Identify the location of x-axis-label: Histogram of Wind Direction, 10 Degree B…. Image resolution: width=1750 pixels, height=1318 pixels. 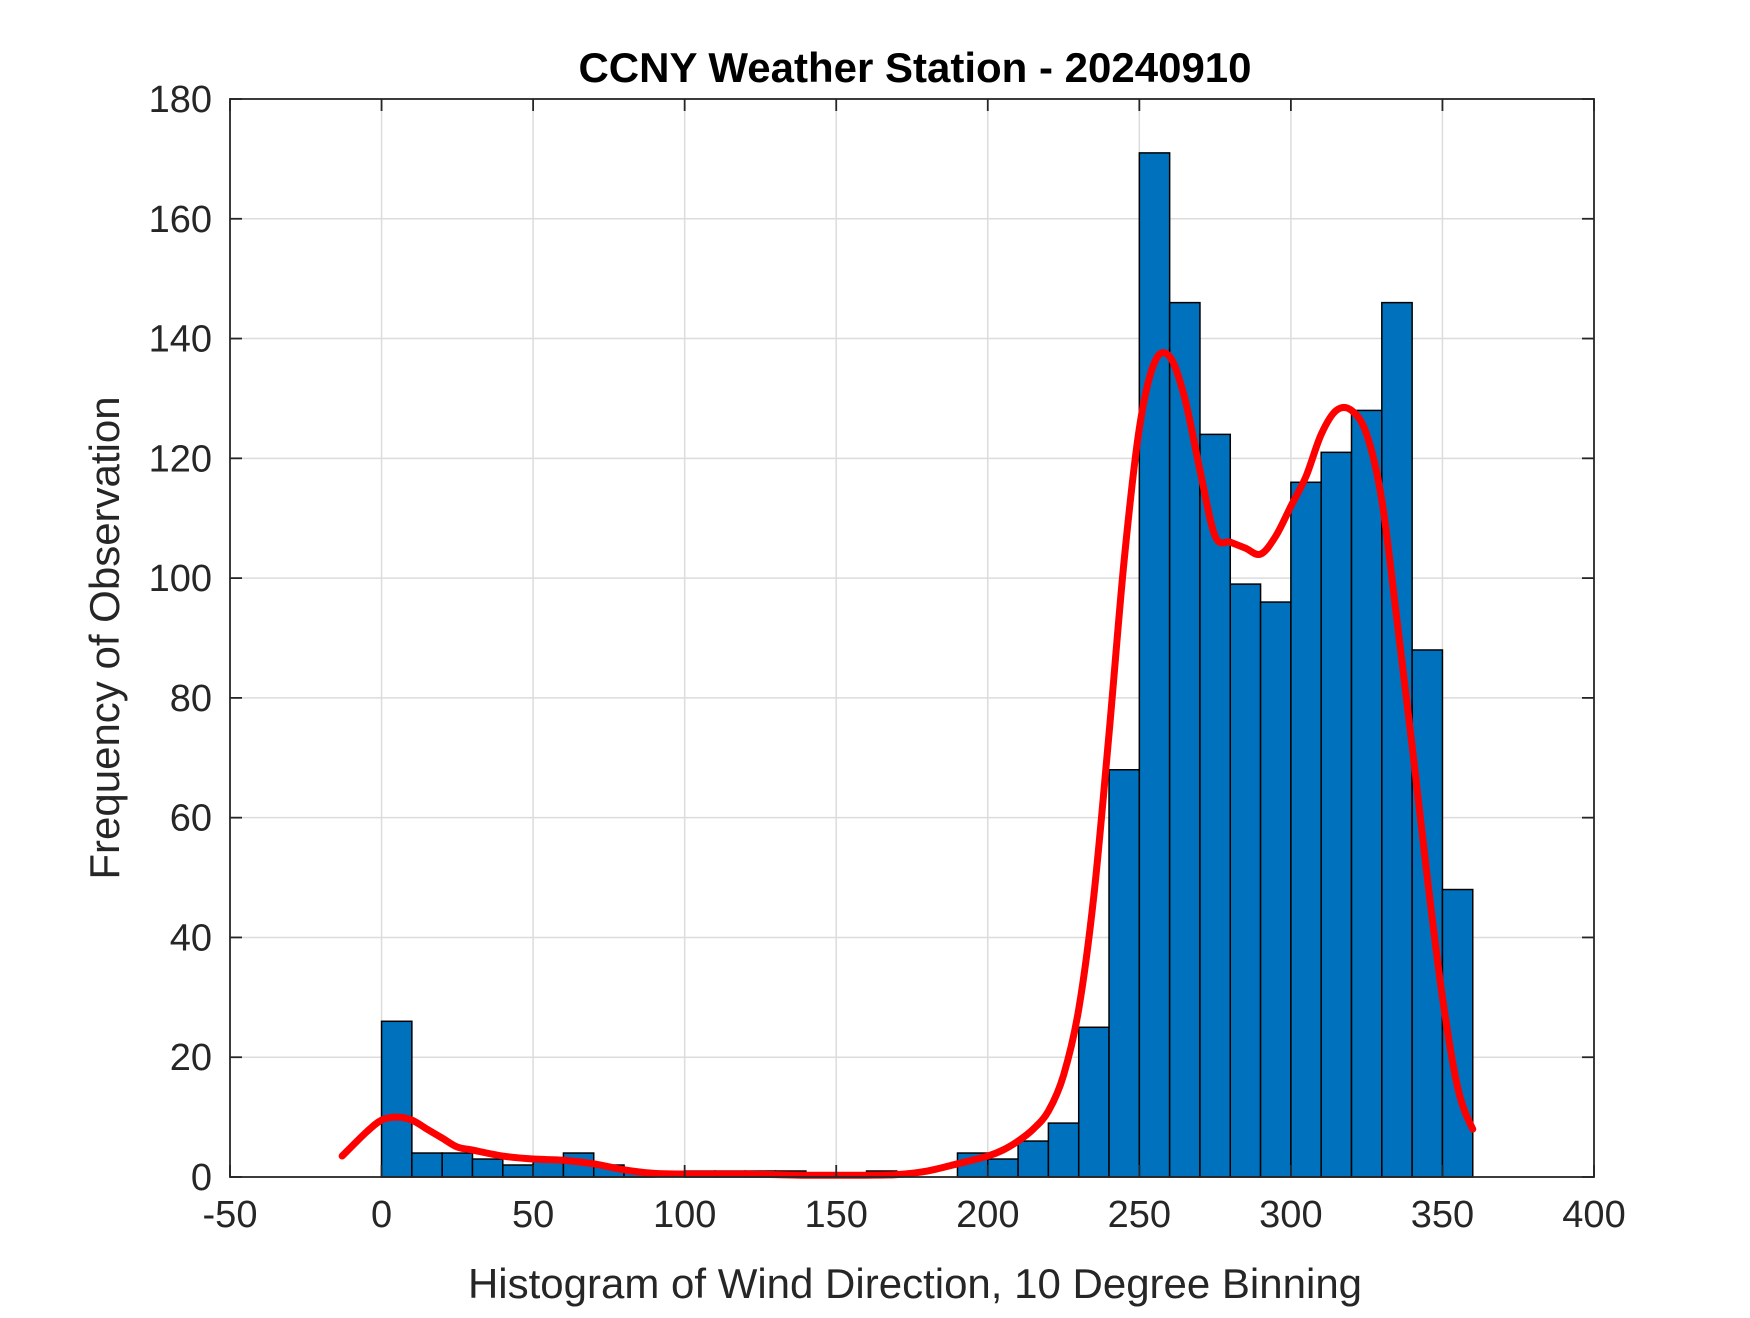
(915, 1283).